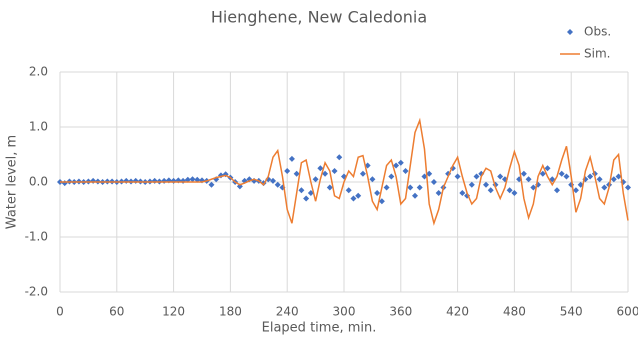  Describe the element at coordinates (173, 312) in the screenshot. I see `x-tick-label: 120` at that location.